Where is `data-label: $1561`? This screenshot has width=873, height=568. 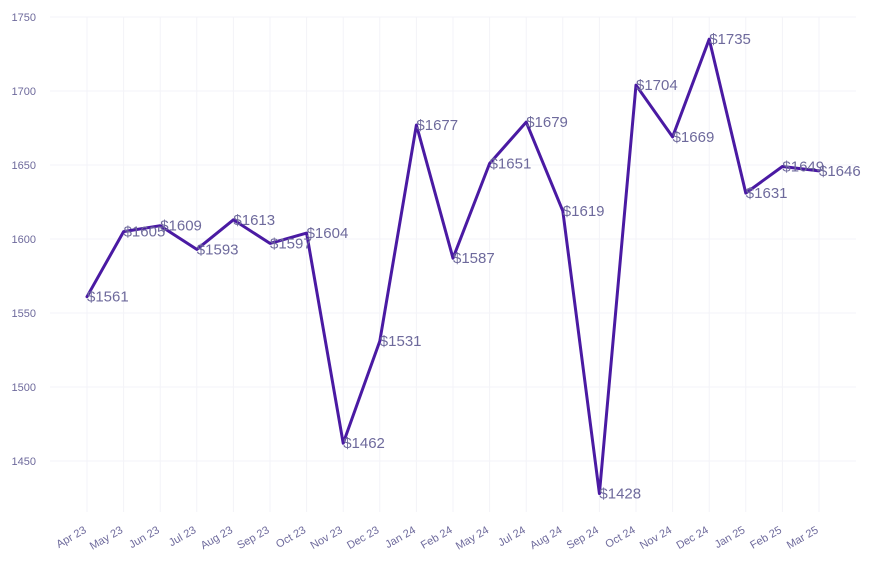 data-label: $1561 is located at coordinates (108, 297).